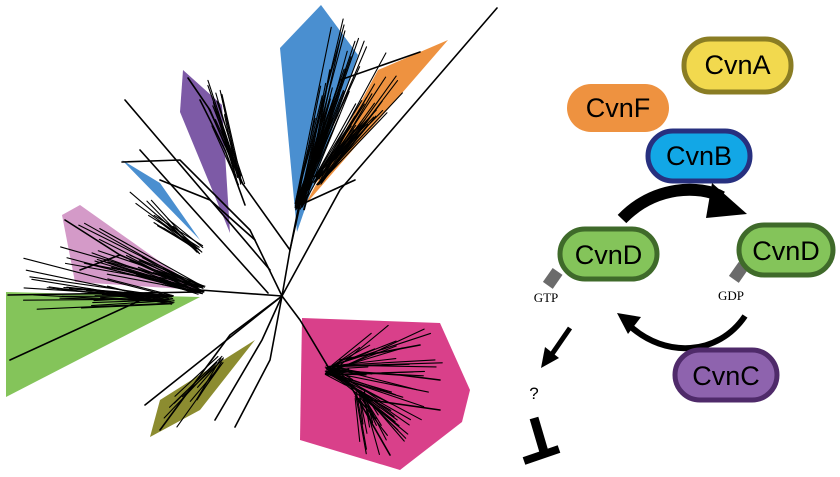 The image size is (840, 477). I want to click on cvnb-pill: CvnB, so click(699, 156).